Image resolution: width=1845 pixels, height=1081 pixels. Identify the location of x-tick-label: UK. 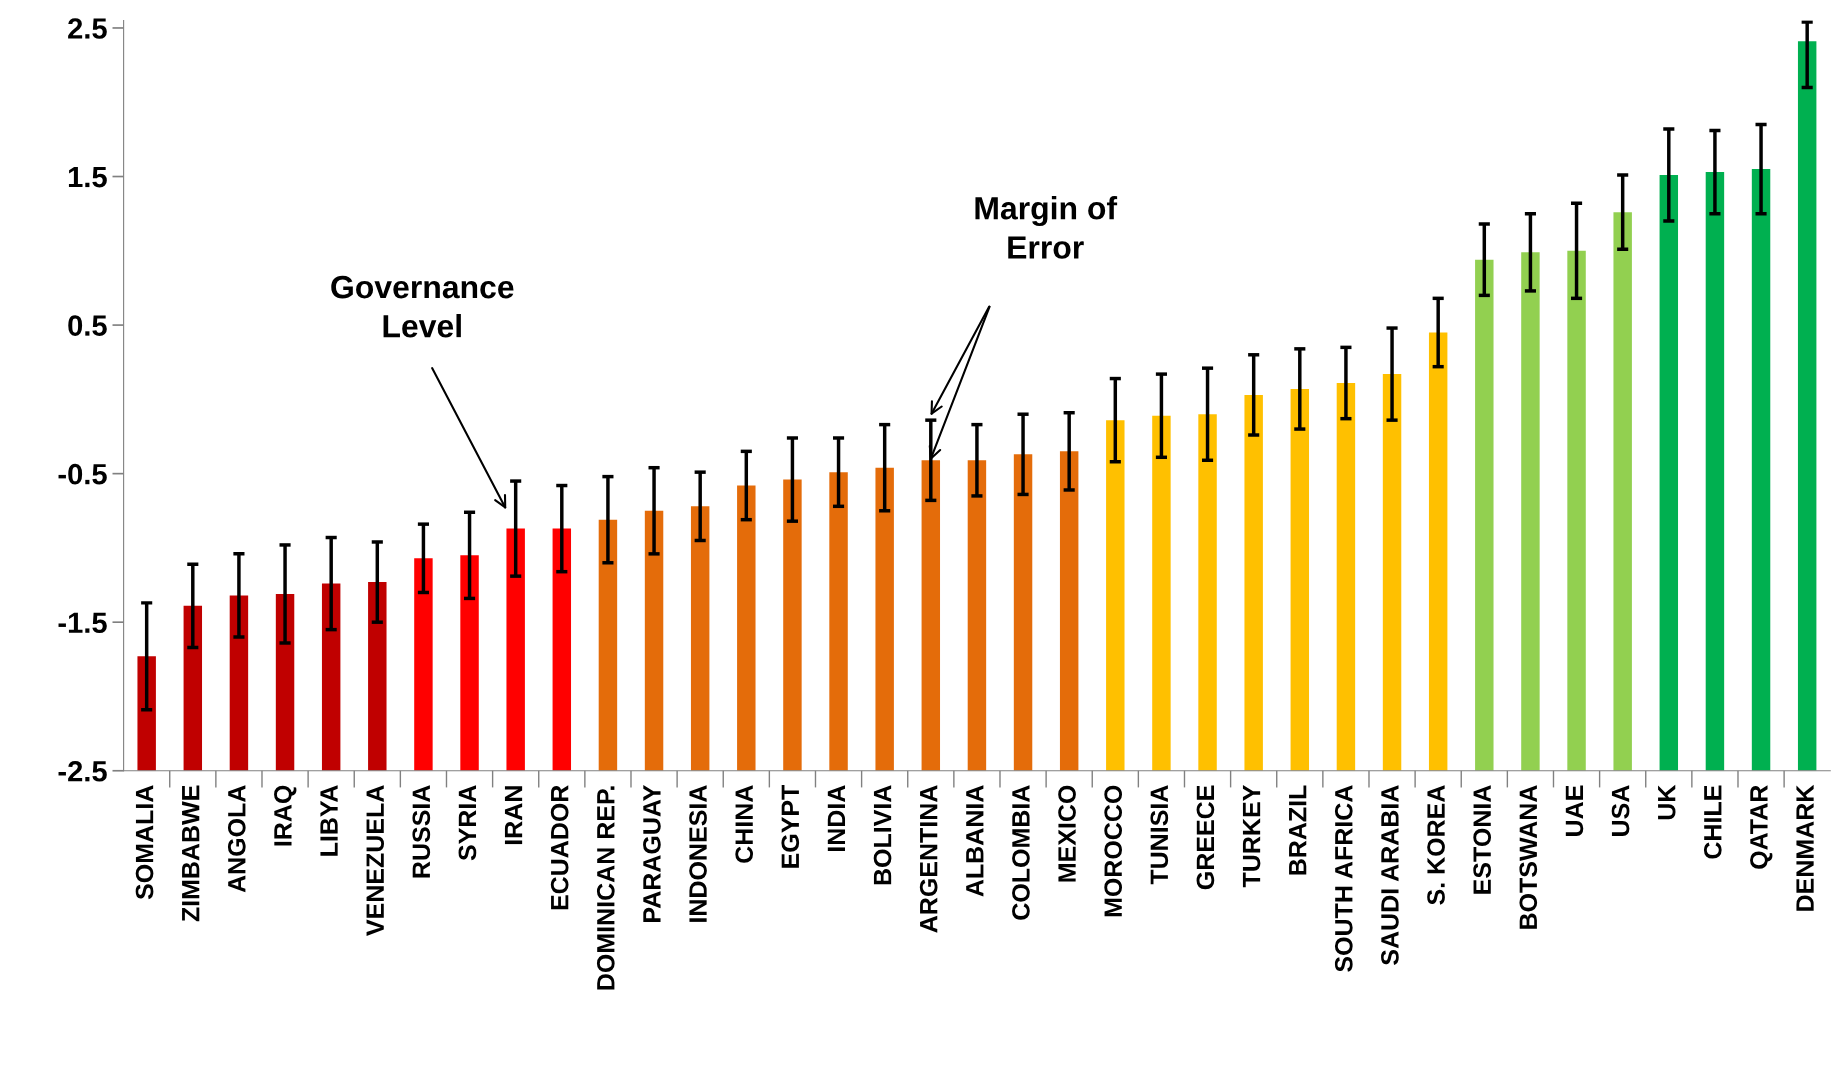
(1667, 802).